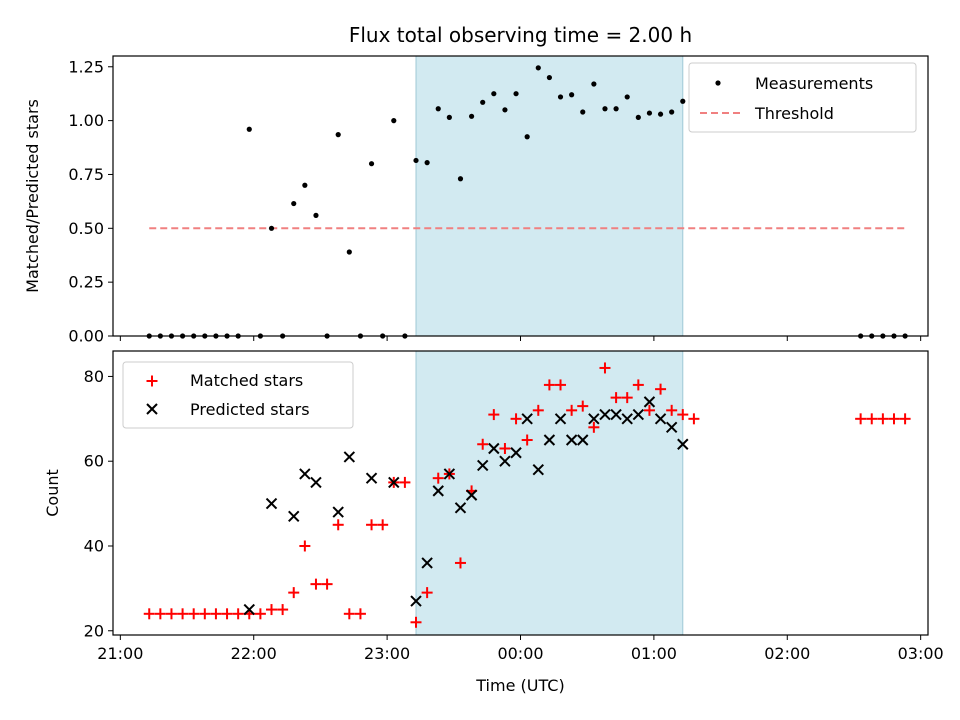 This screenshot has height=720, width=960. I want to click on ratio-legend: Measurements Threshold, so click(802, 97).